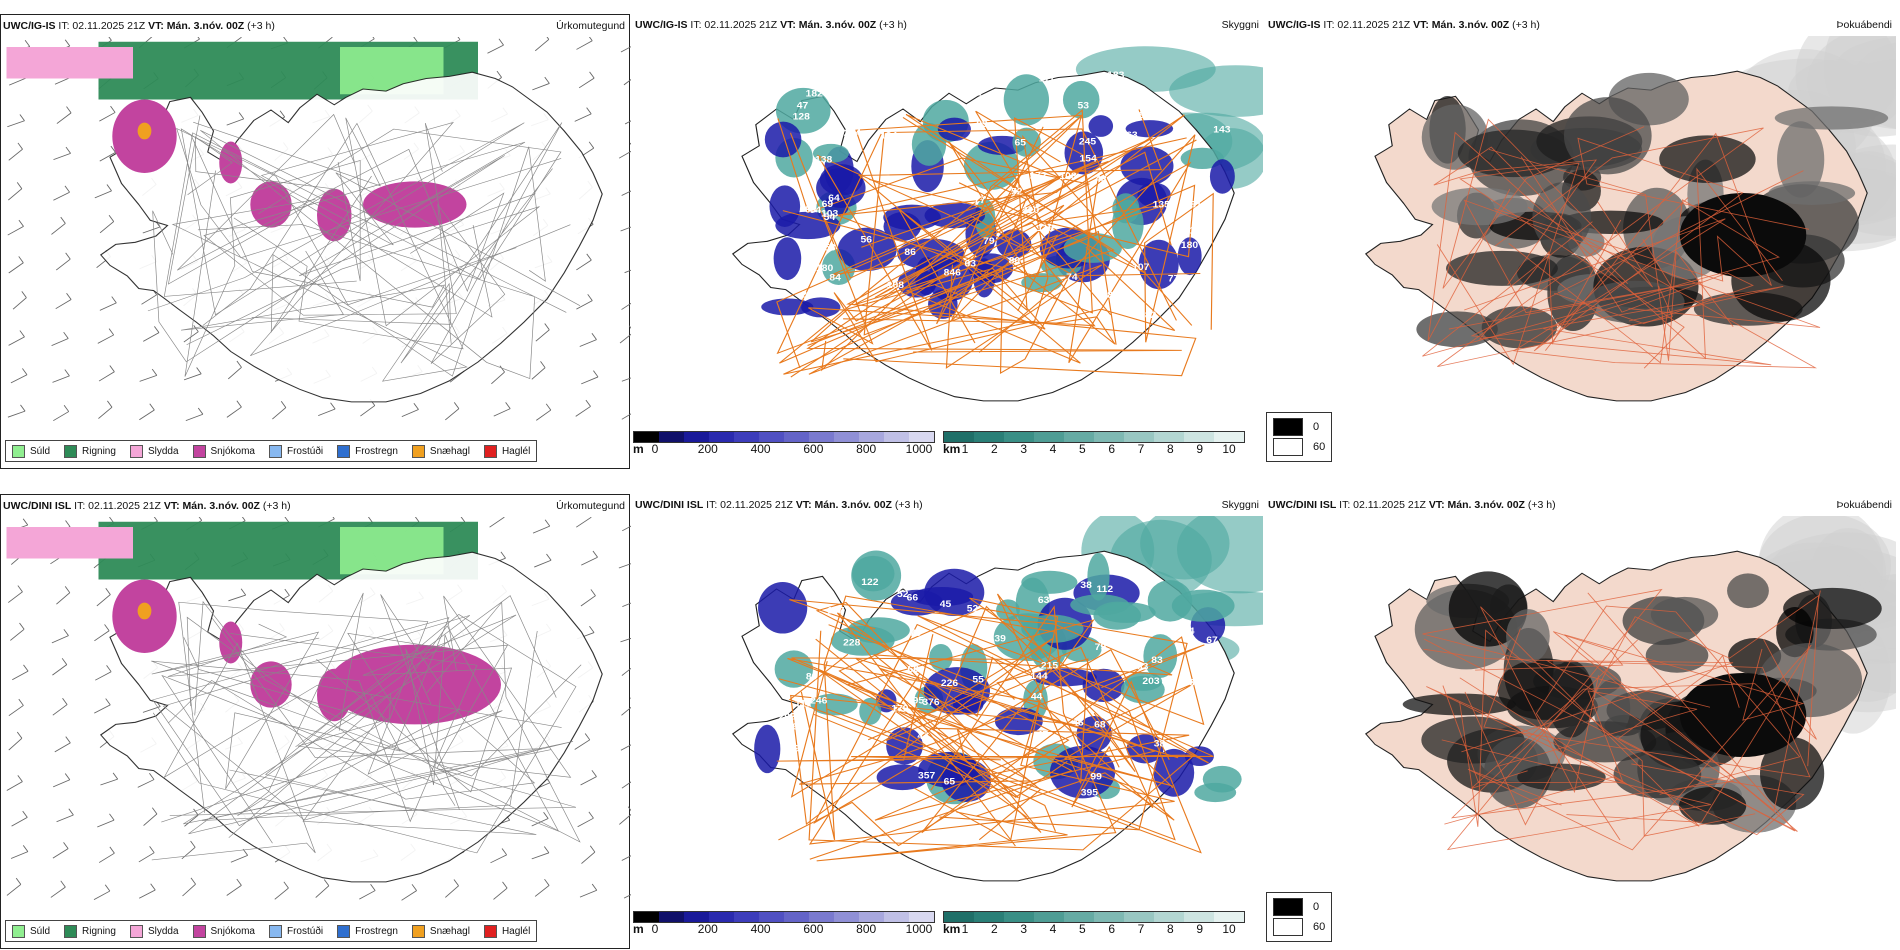  Describe the element at coordinates (1037, 697) in the screenshot. I see `cloud-base-label: 44` at that location.